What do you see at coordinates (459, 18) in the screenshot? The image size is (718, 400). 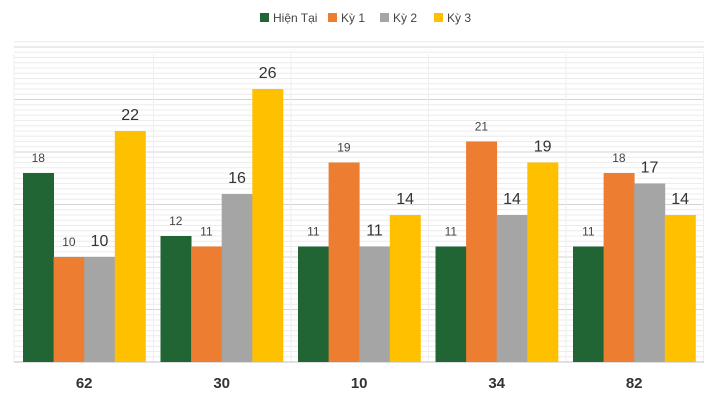 I see `legend-label: Kỳ 3` at bounding box center [459, 18].